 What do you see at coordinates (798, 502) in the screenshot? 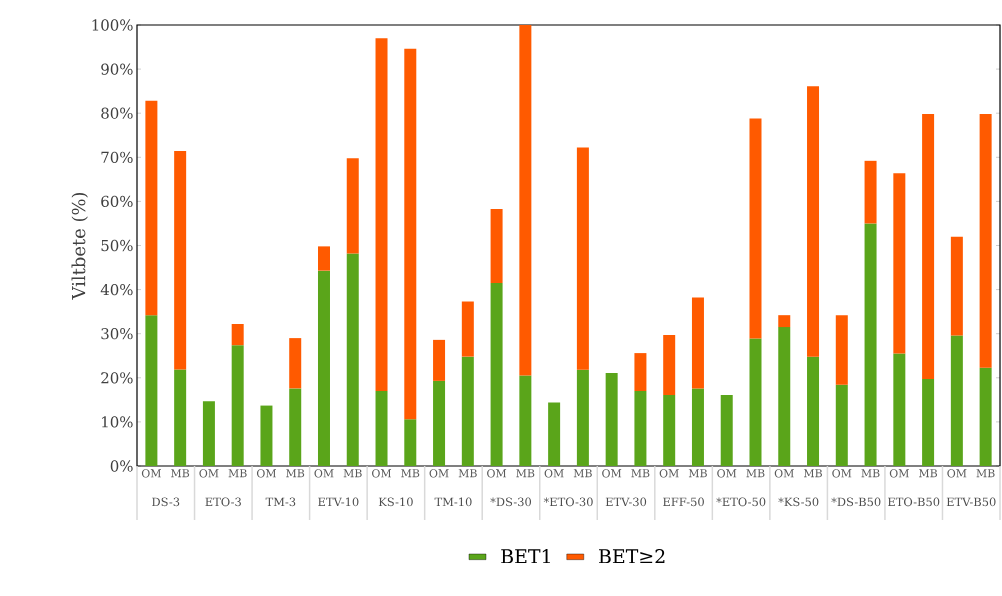
I see `text: *KS-50` at bounding box center [798, 502].